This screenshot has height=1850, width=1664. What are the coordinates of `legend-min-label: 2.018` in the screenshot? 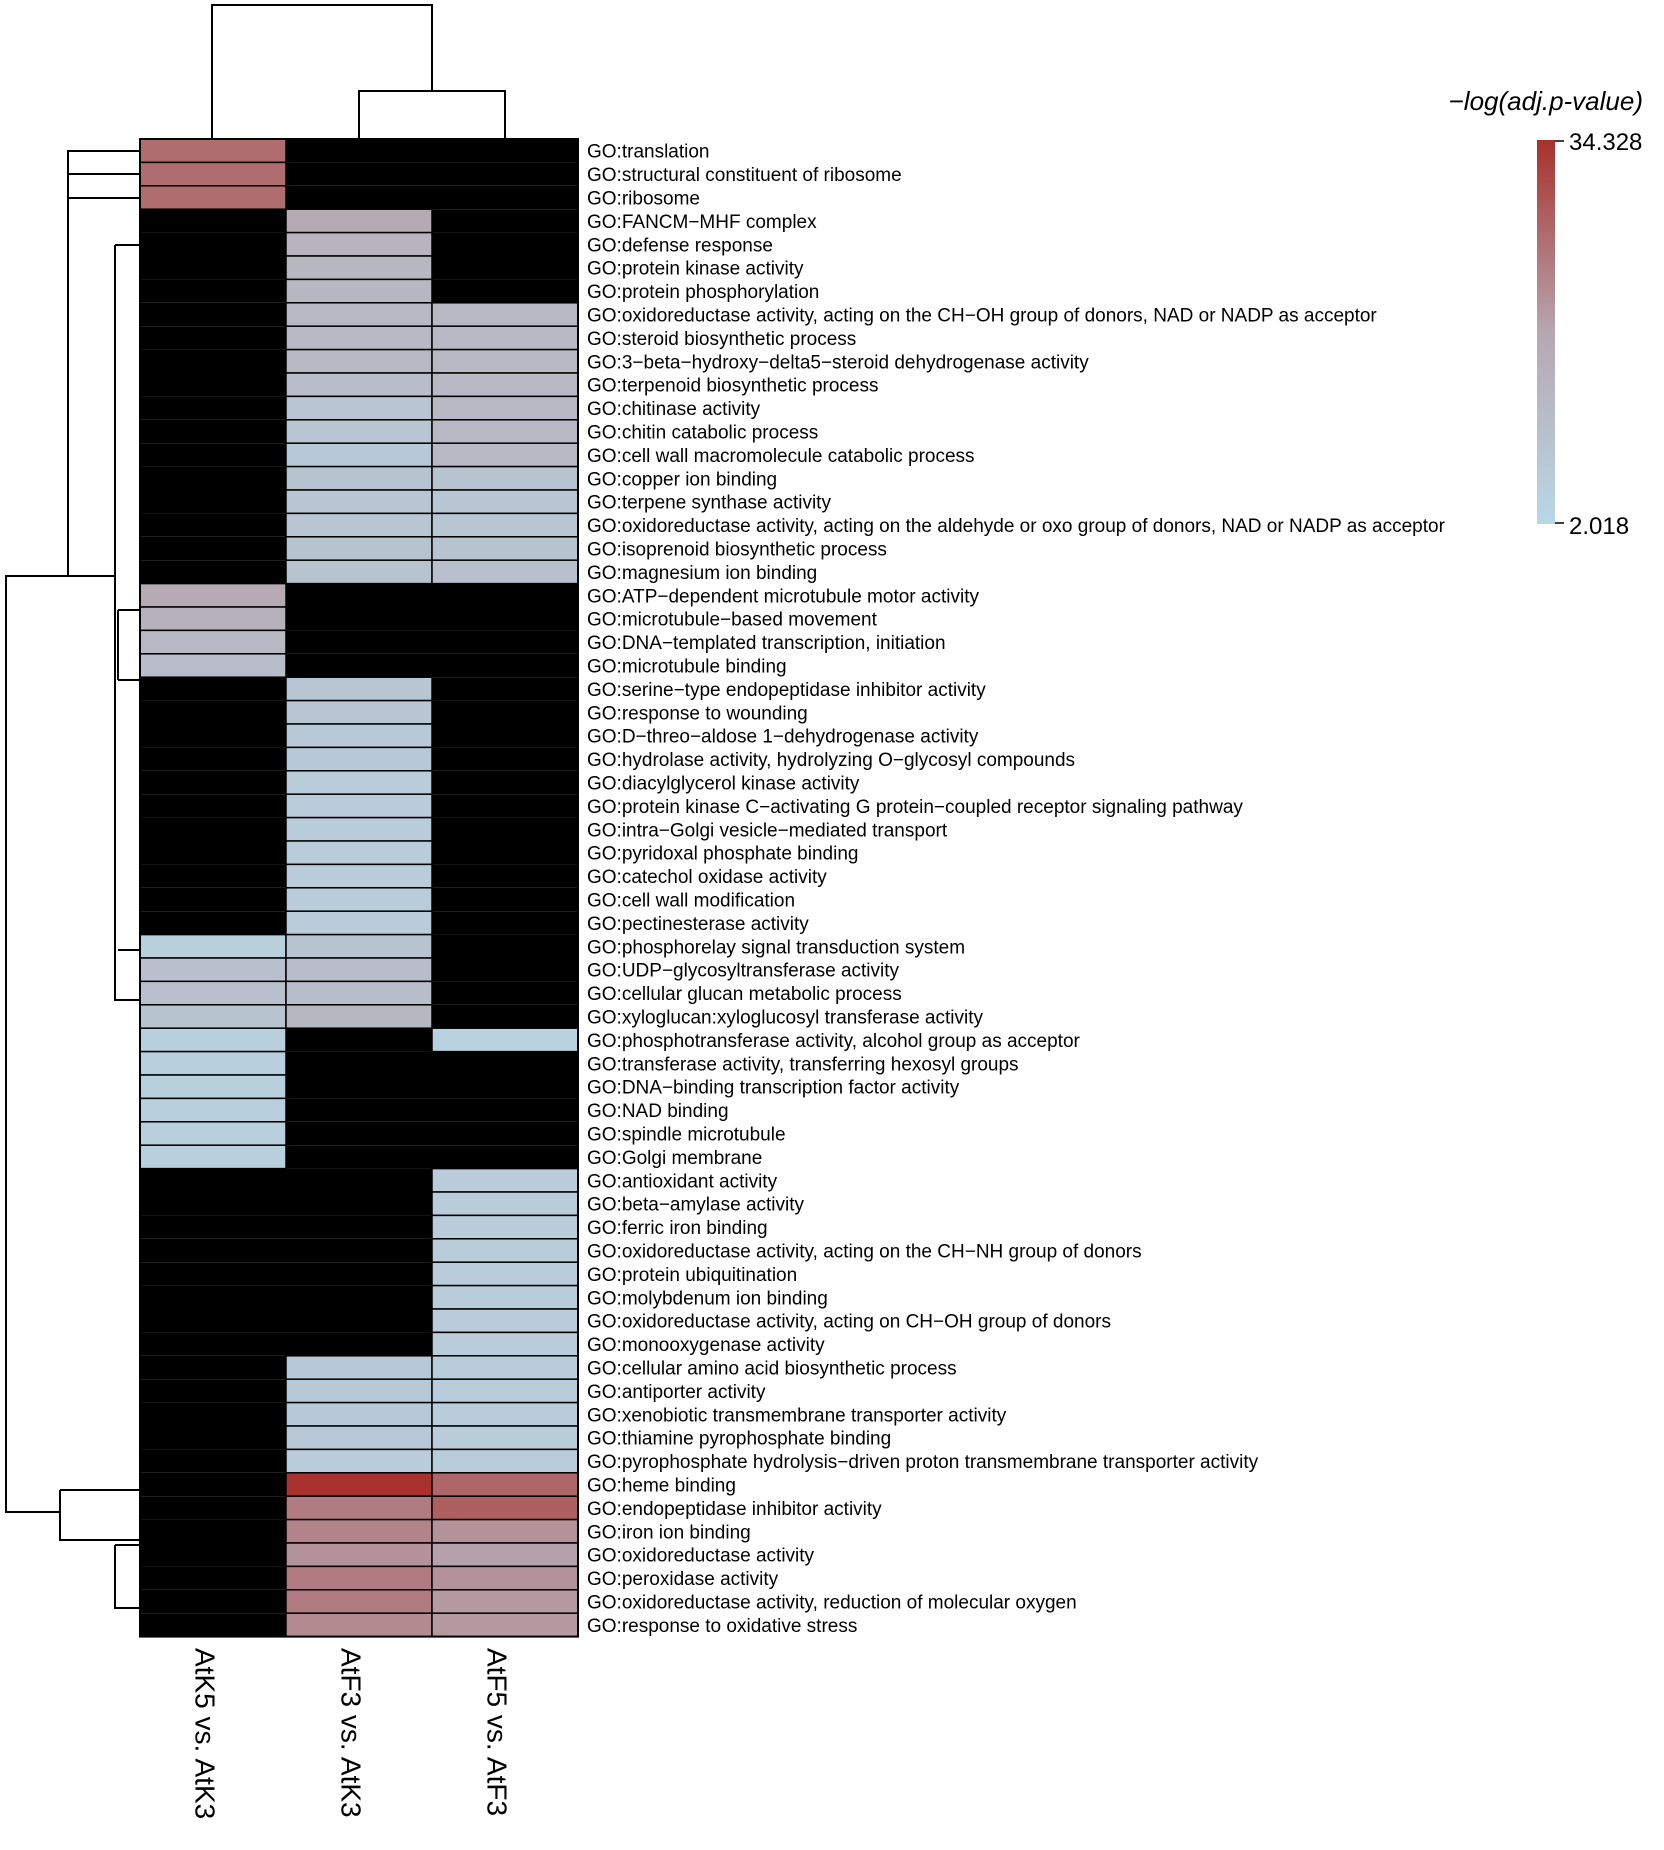 It's located at (1599, 526).